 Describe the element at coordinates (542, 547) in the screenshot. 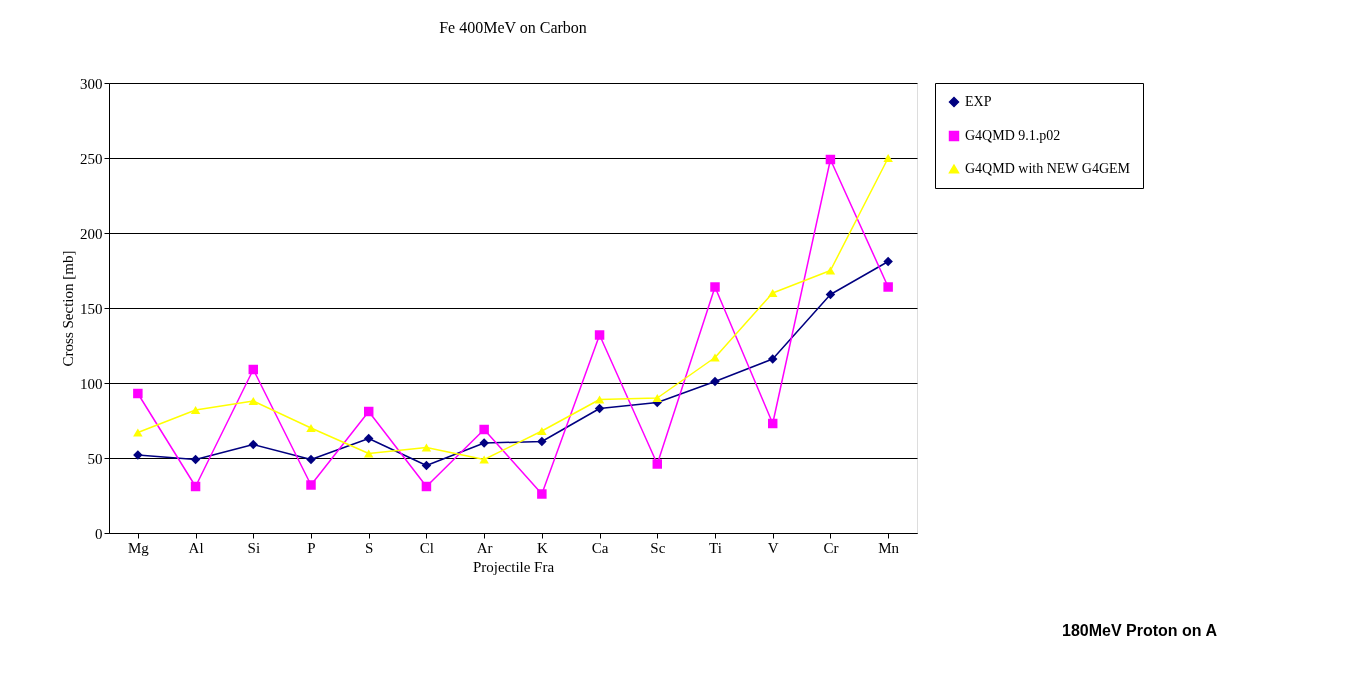

I see `x-tick-label: K` at that location.